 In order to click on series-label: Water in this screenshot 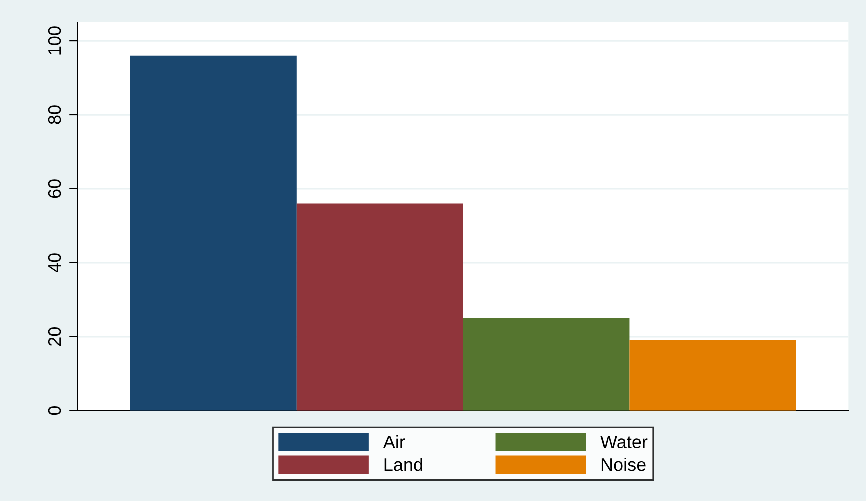, I will do `click(624, 442)`.